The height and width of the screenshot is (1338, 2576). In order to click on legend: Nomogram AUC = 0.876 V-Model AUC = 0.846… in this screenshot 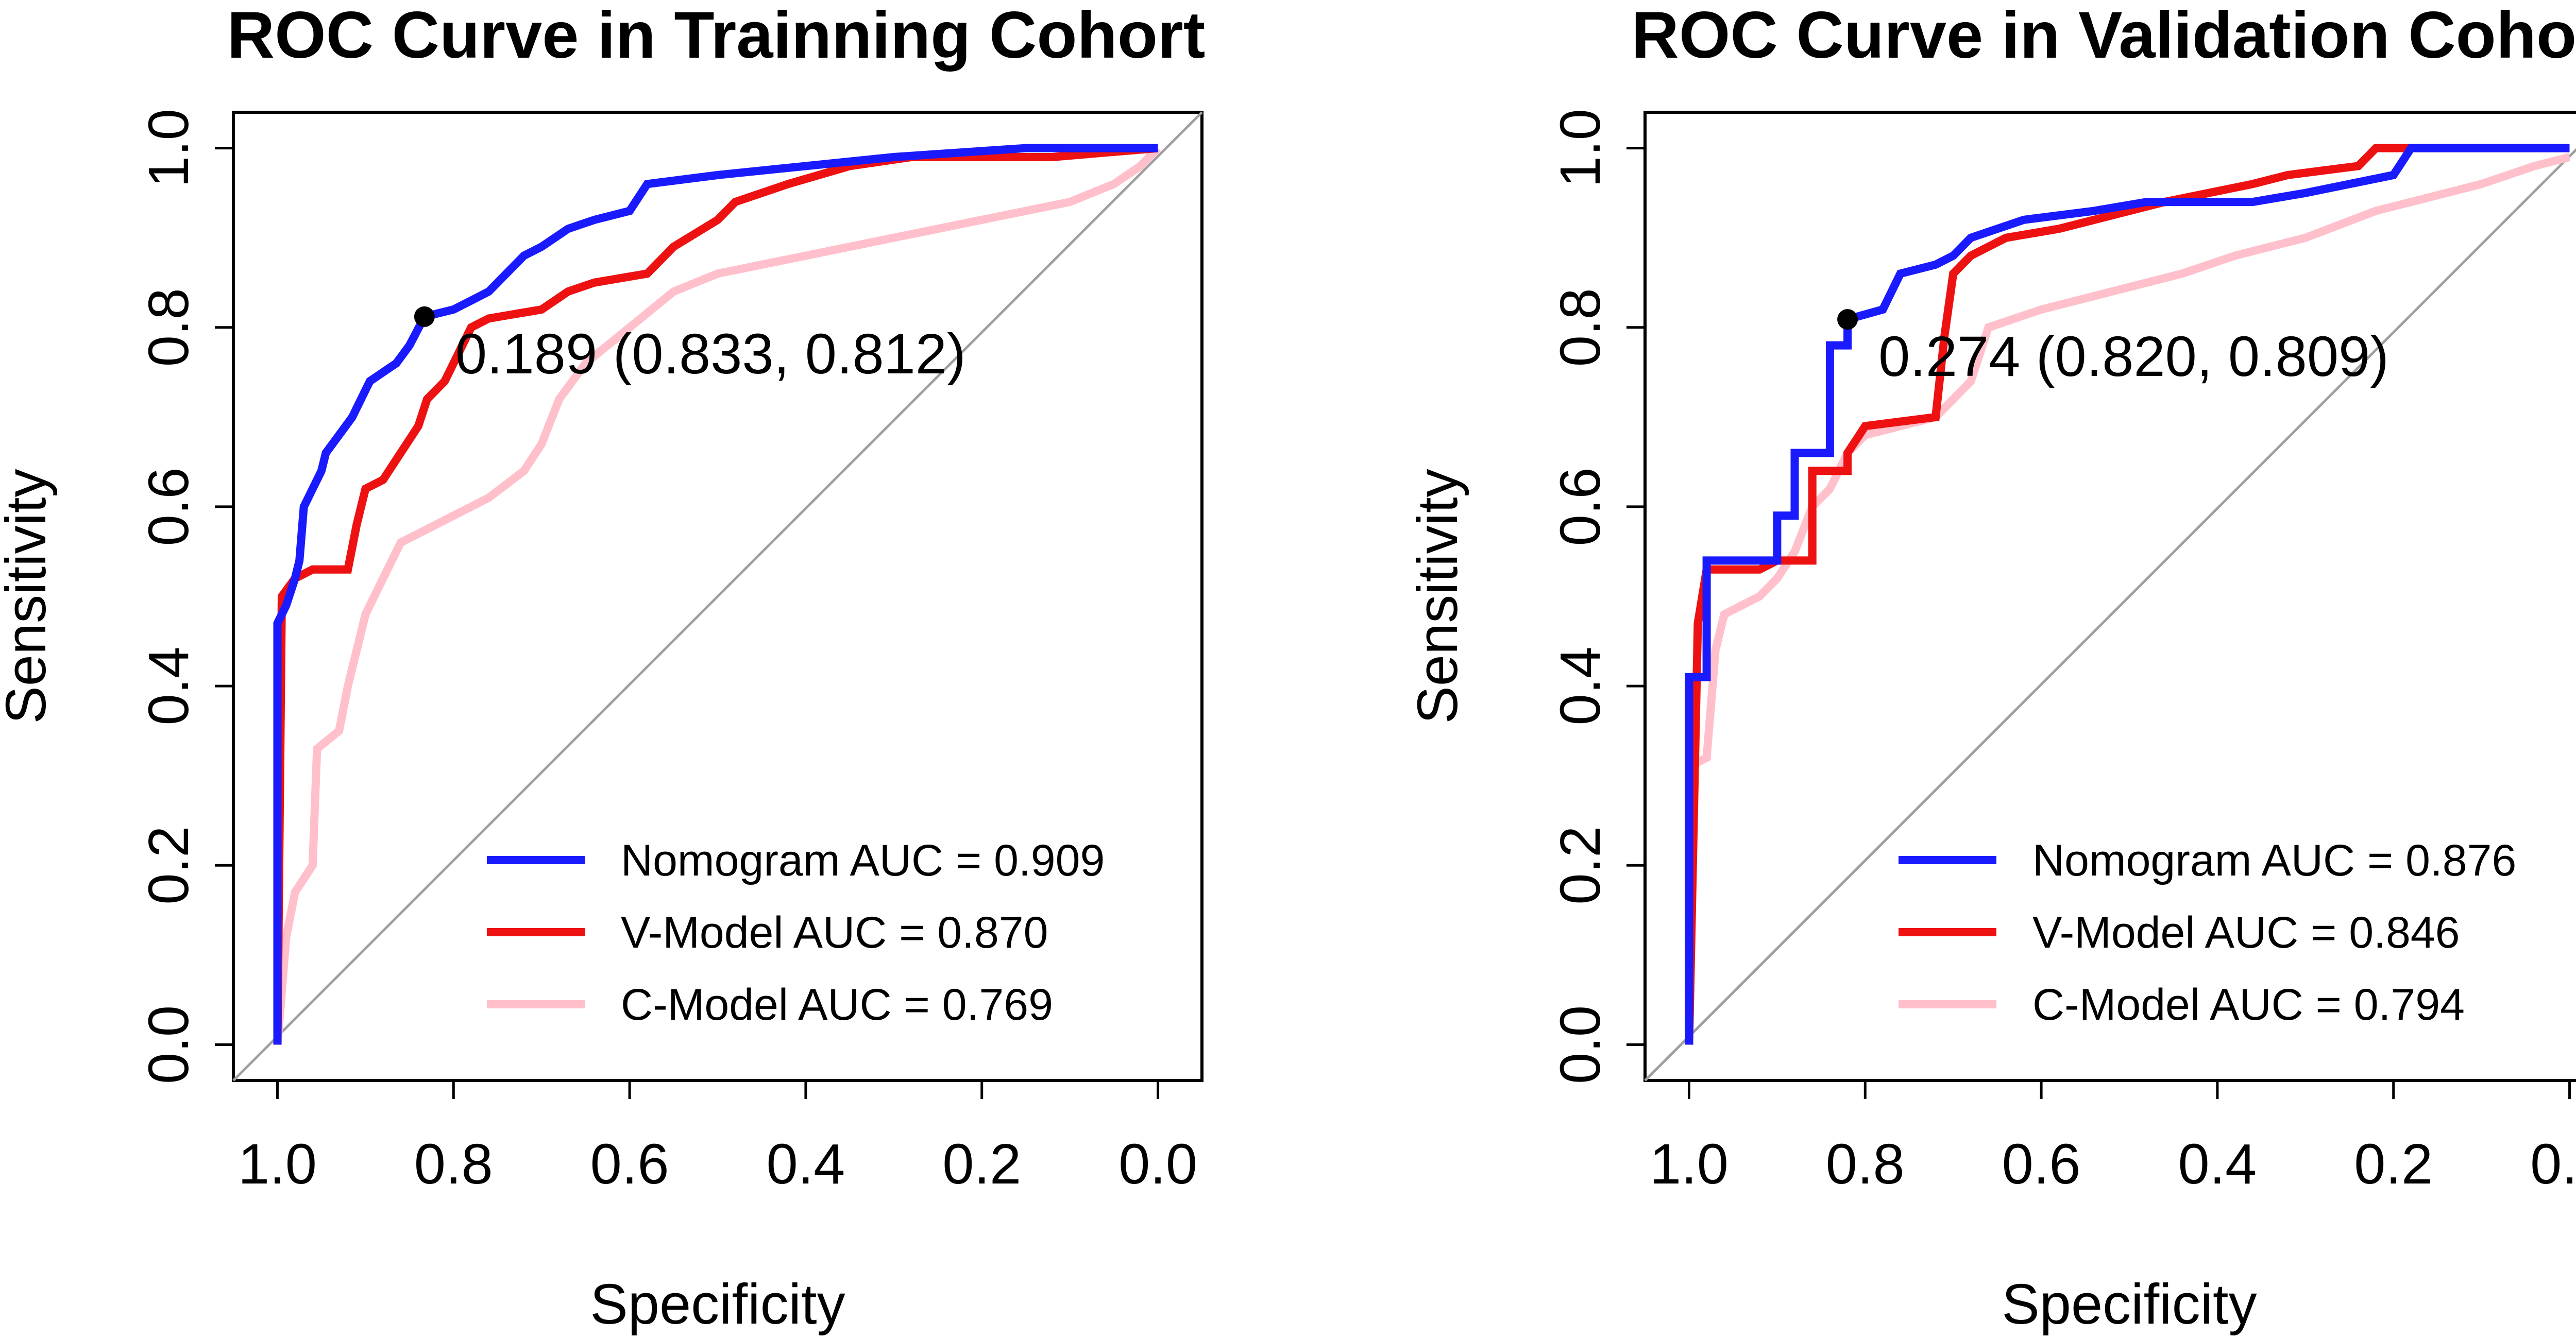, I will do `click(2207, 933)`.